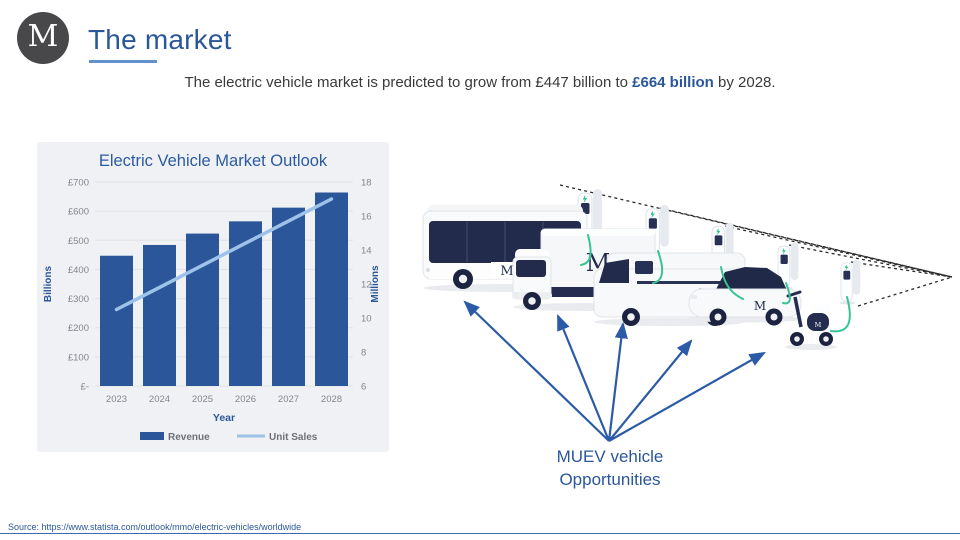 The image size is (960, 540). Describe the element at coordinates (159, 399) in the screenshot. I see `x-axis-tick: 2024` at that location.